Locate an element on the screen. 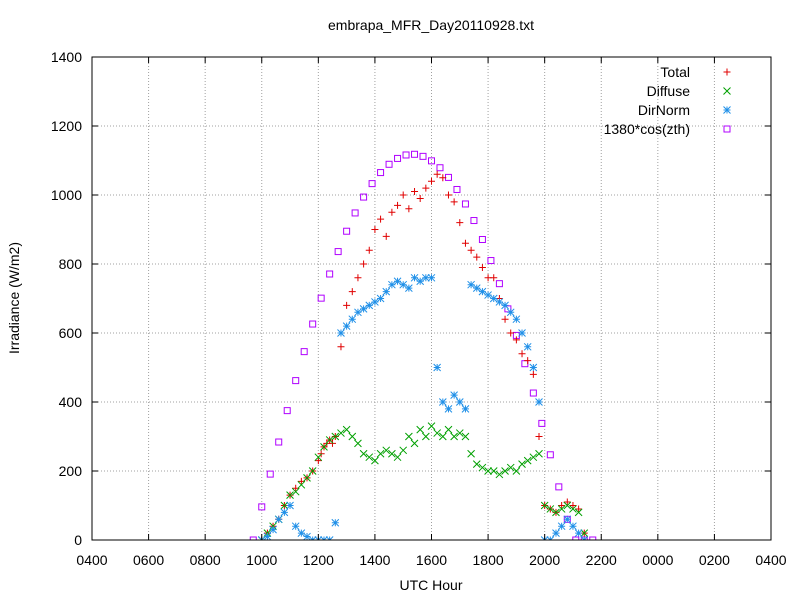 The width and height of the screenshot is (800, 600). x-tick-label: 0800 is located at coordinates (205, 560).